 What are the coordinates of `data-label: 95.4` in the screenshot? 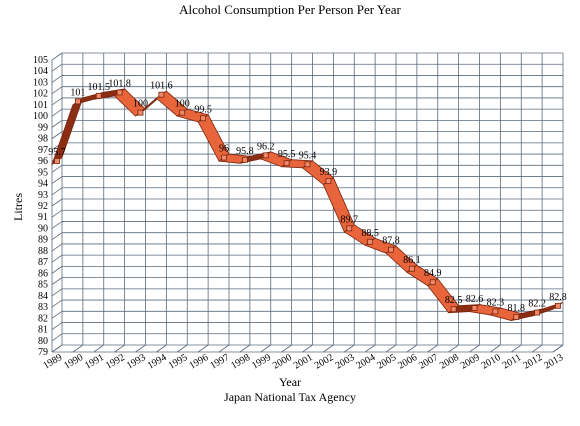 It's located at (308, 155).